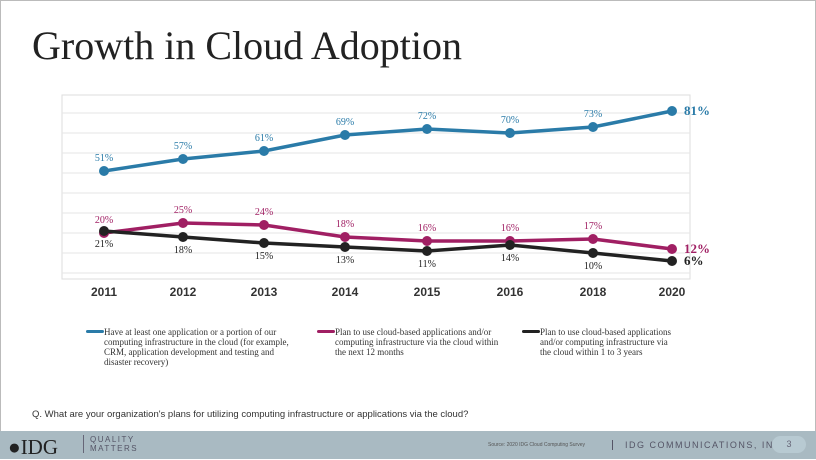 The width and height of the screenshot is (816, 460). Describe the element at coordinates (593, 292) in the screenshot. I see `x-tick-label: 2018` at that location.